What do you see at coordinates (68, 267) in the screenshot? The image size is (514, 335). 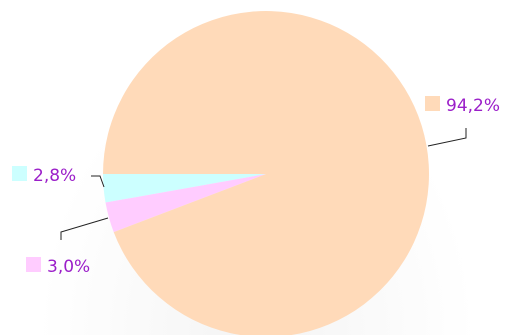 I see `data-label-1: 3,0%` at bounding box center [68, 267].